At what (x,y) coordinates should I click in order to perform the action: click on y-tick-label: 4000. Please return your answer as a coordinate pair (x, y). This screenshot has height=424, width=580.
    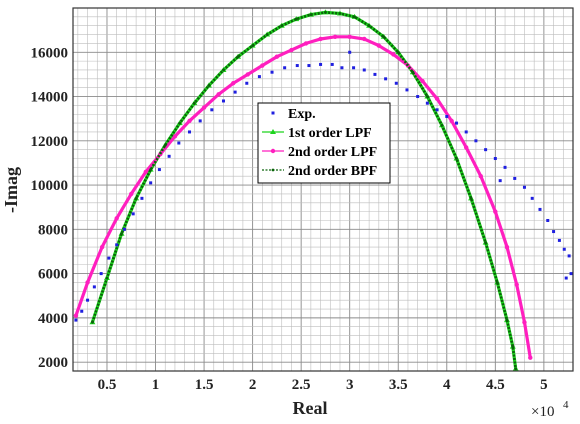
    Looking at the image, I should click on (53, 319).